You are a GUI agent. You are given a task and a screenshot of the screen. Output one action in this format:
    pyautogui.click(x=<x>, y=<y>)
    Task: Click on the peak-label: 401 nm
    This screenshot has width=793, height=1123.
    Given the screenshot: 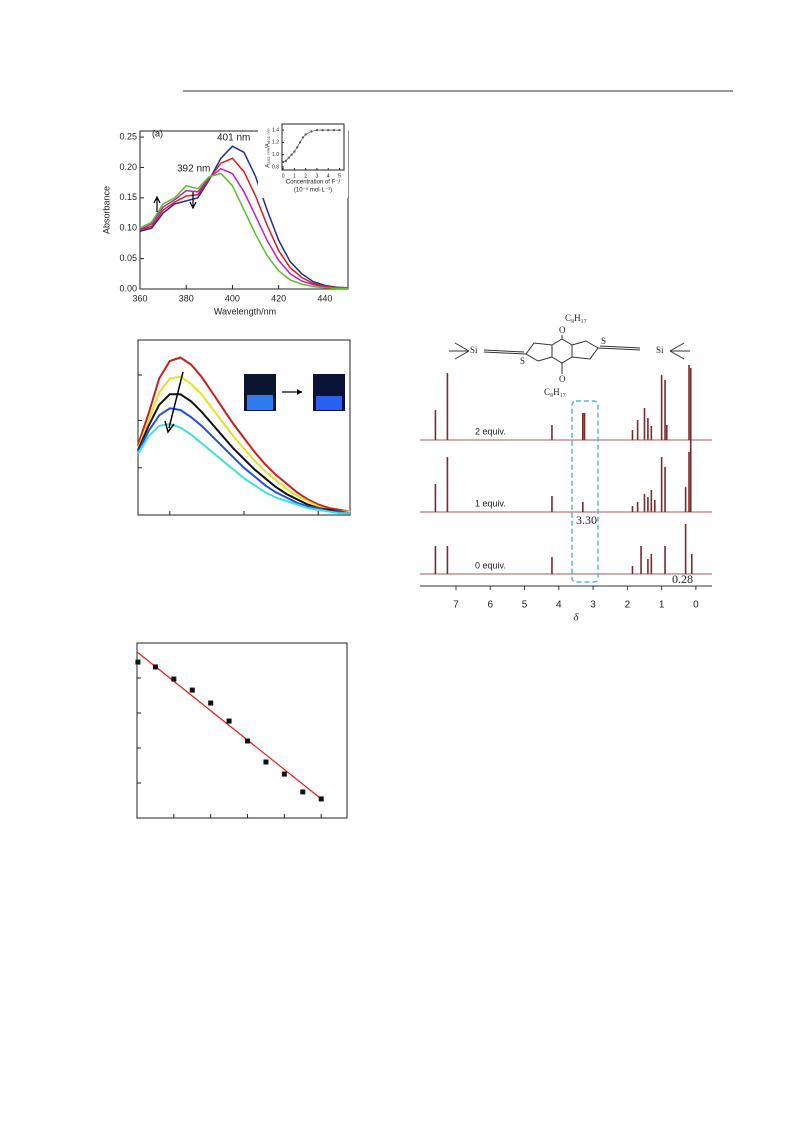 What is the action you would take?
    pyautogui.click(x=233, y=138)
    